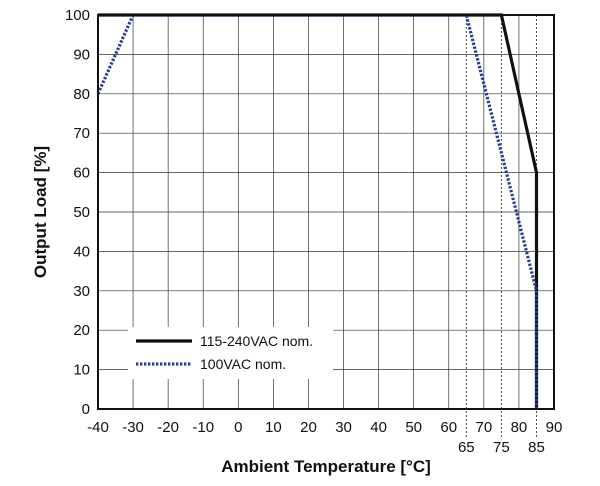 This screenshot has height=486, width=600. What do you see at coordinates (466, 447) in the screenshot?
I see `x-extra-tick-label: 65` at bounding box center [466, 447].